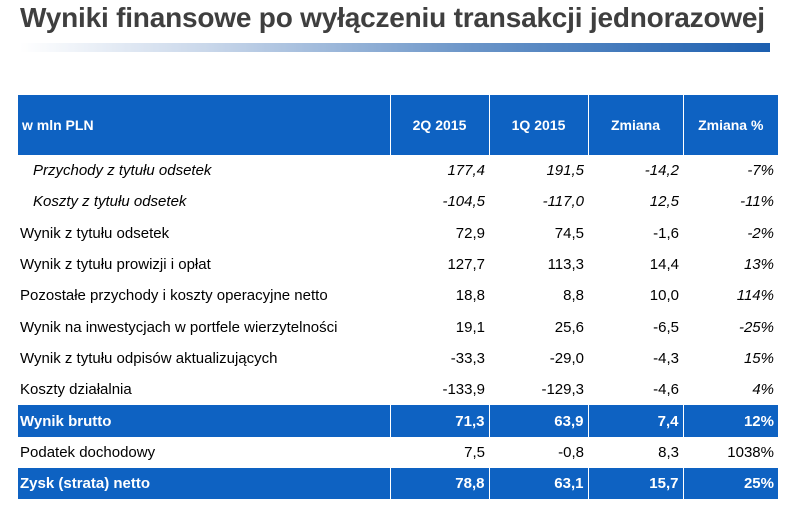 The width and height of the screenshot is (786, 514). What do you see at coordinates (395, 47) in the screenshot?
I see `title-underline-bar` at bounding box center [395, 47].